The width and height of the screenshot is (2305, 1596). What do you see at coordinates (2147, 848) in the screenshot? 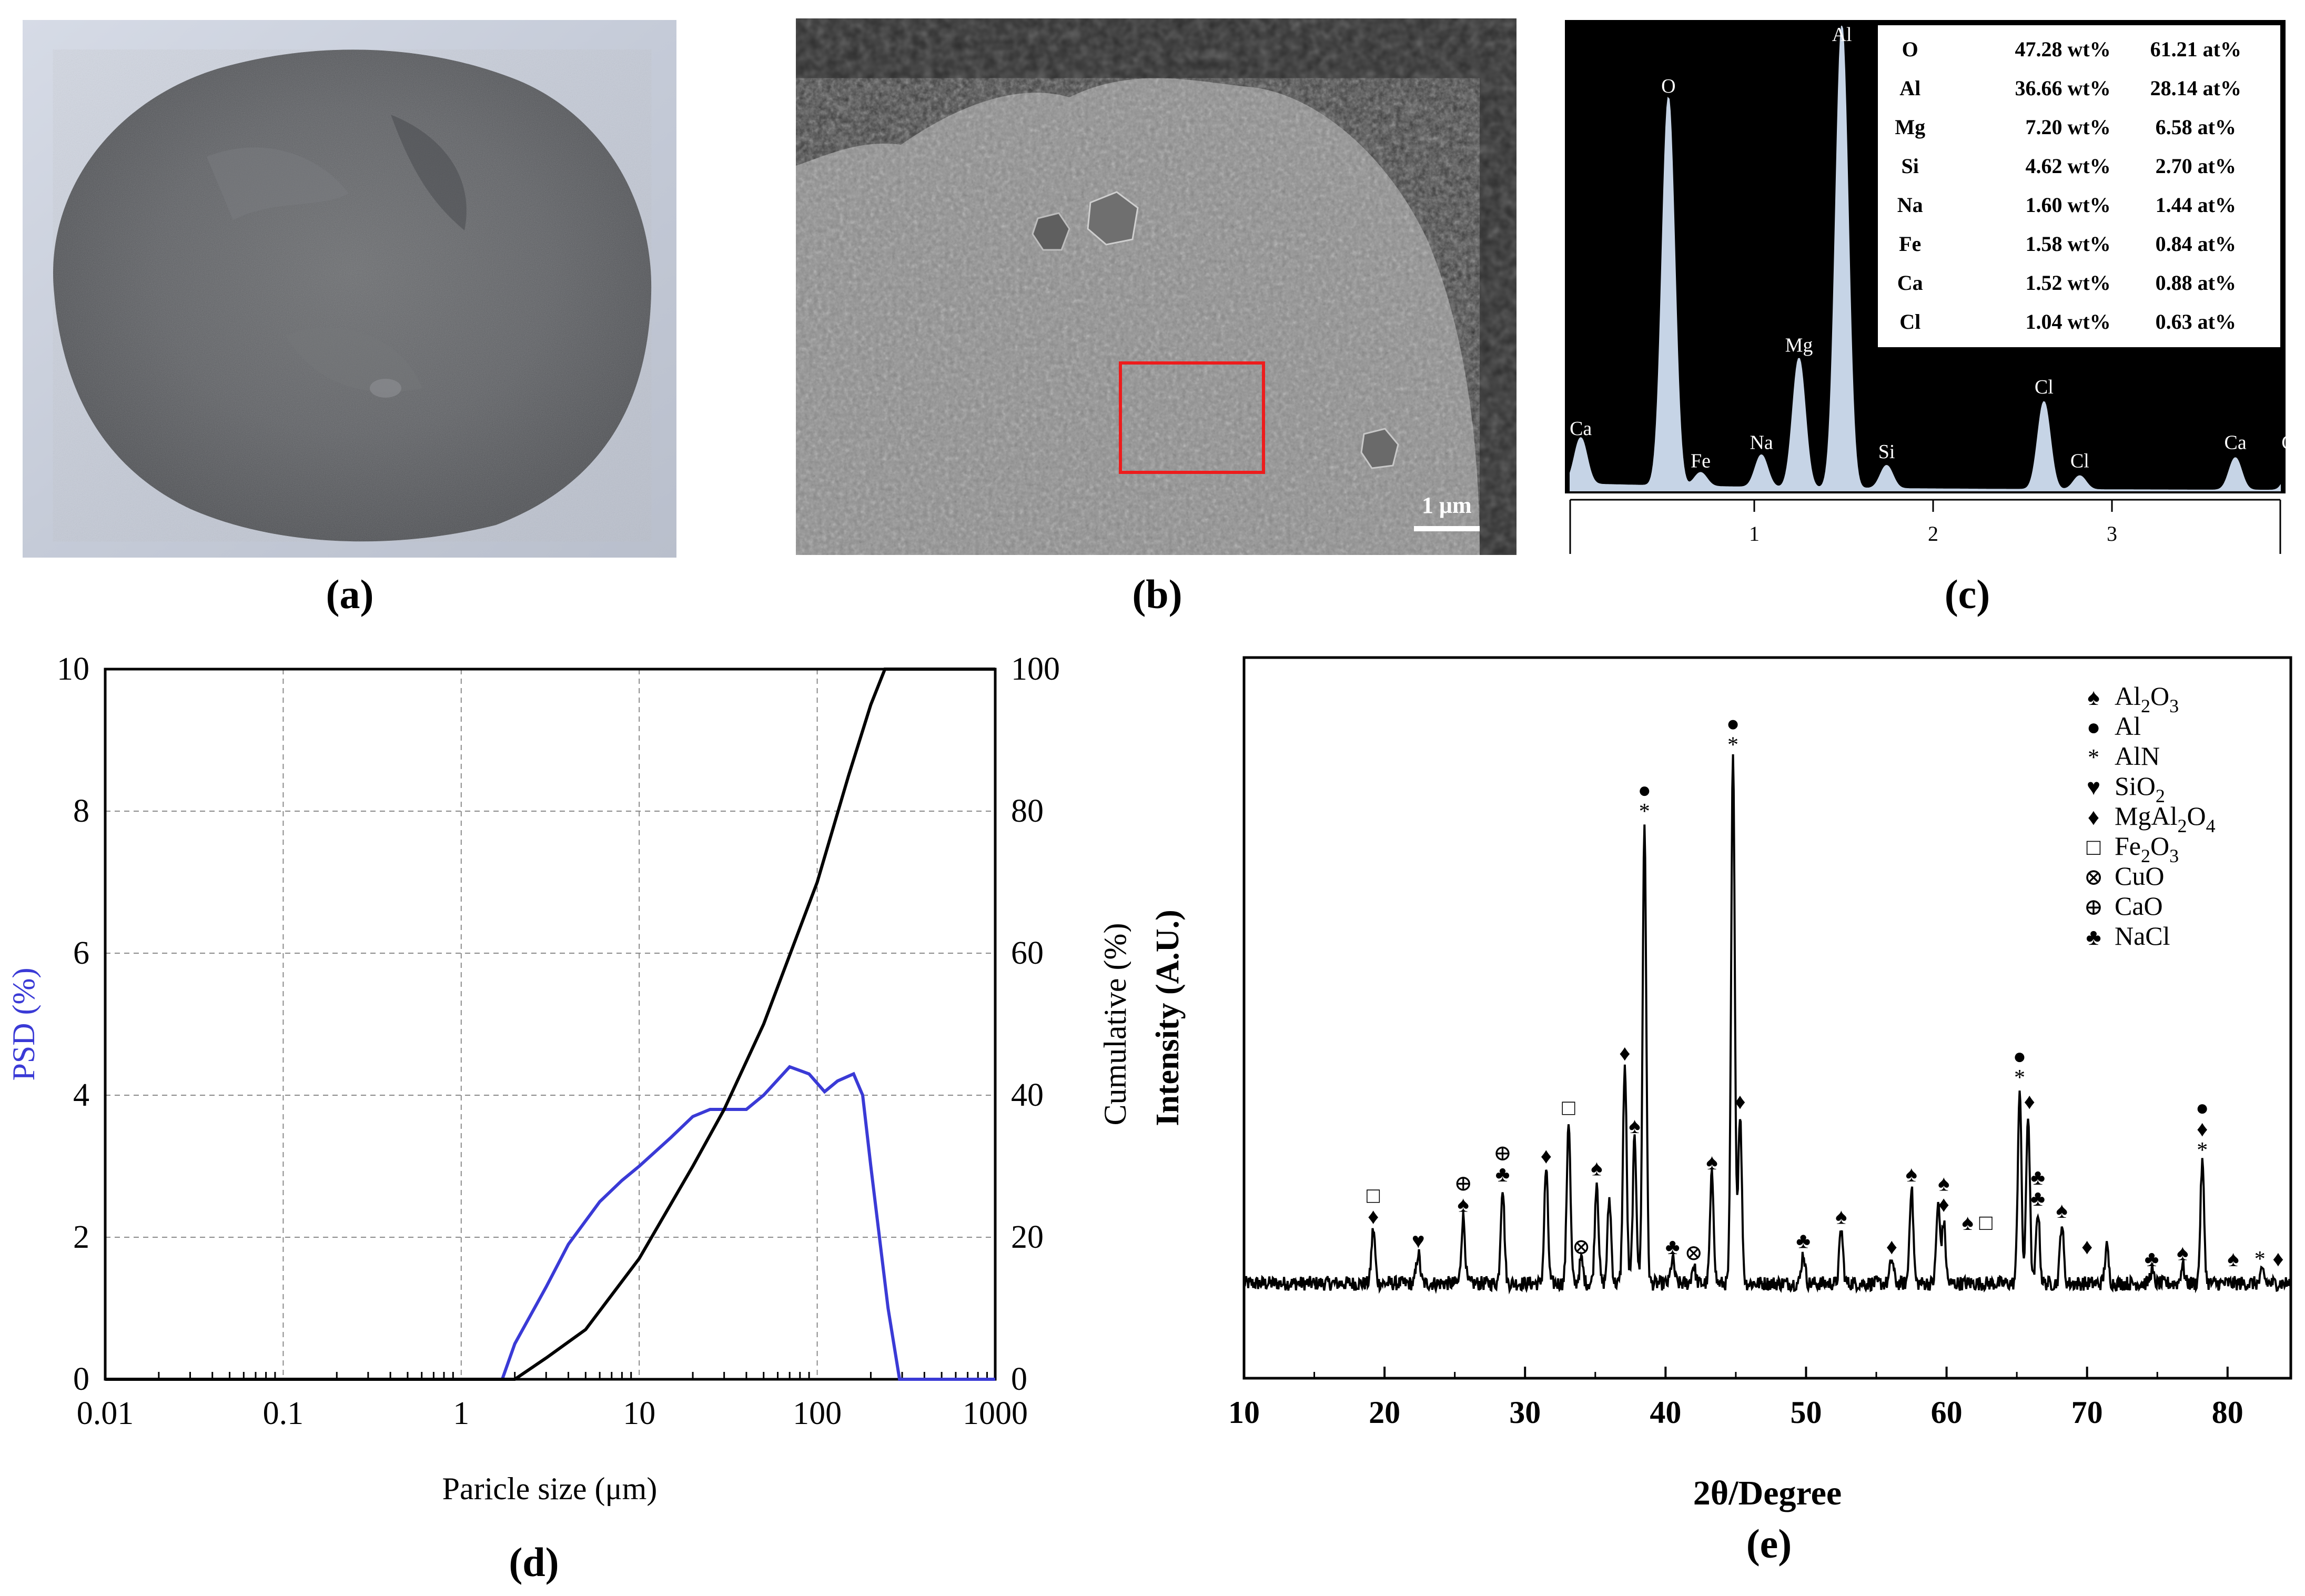
I see `xrd-legend-label: Fe2O3` at bounding box center [2147, 848].